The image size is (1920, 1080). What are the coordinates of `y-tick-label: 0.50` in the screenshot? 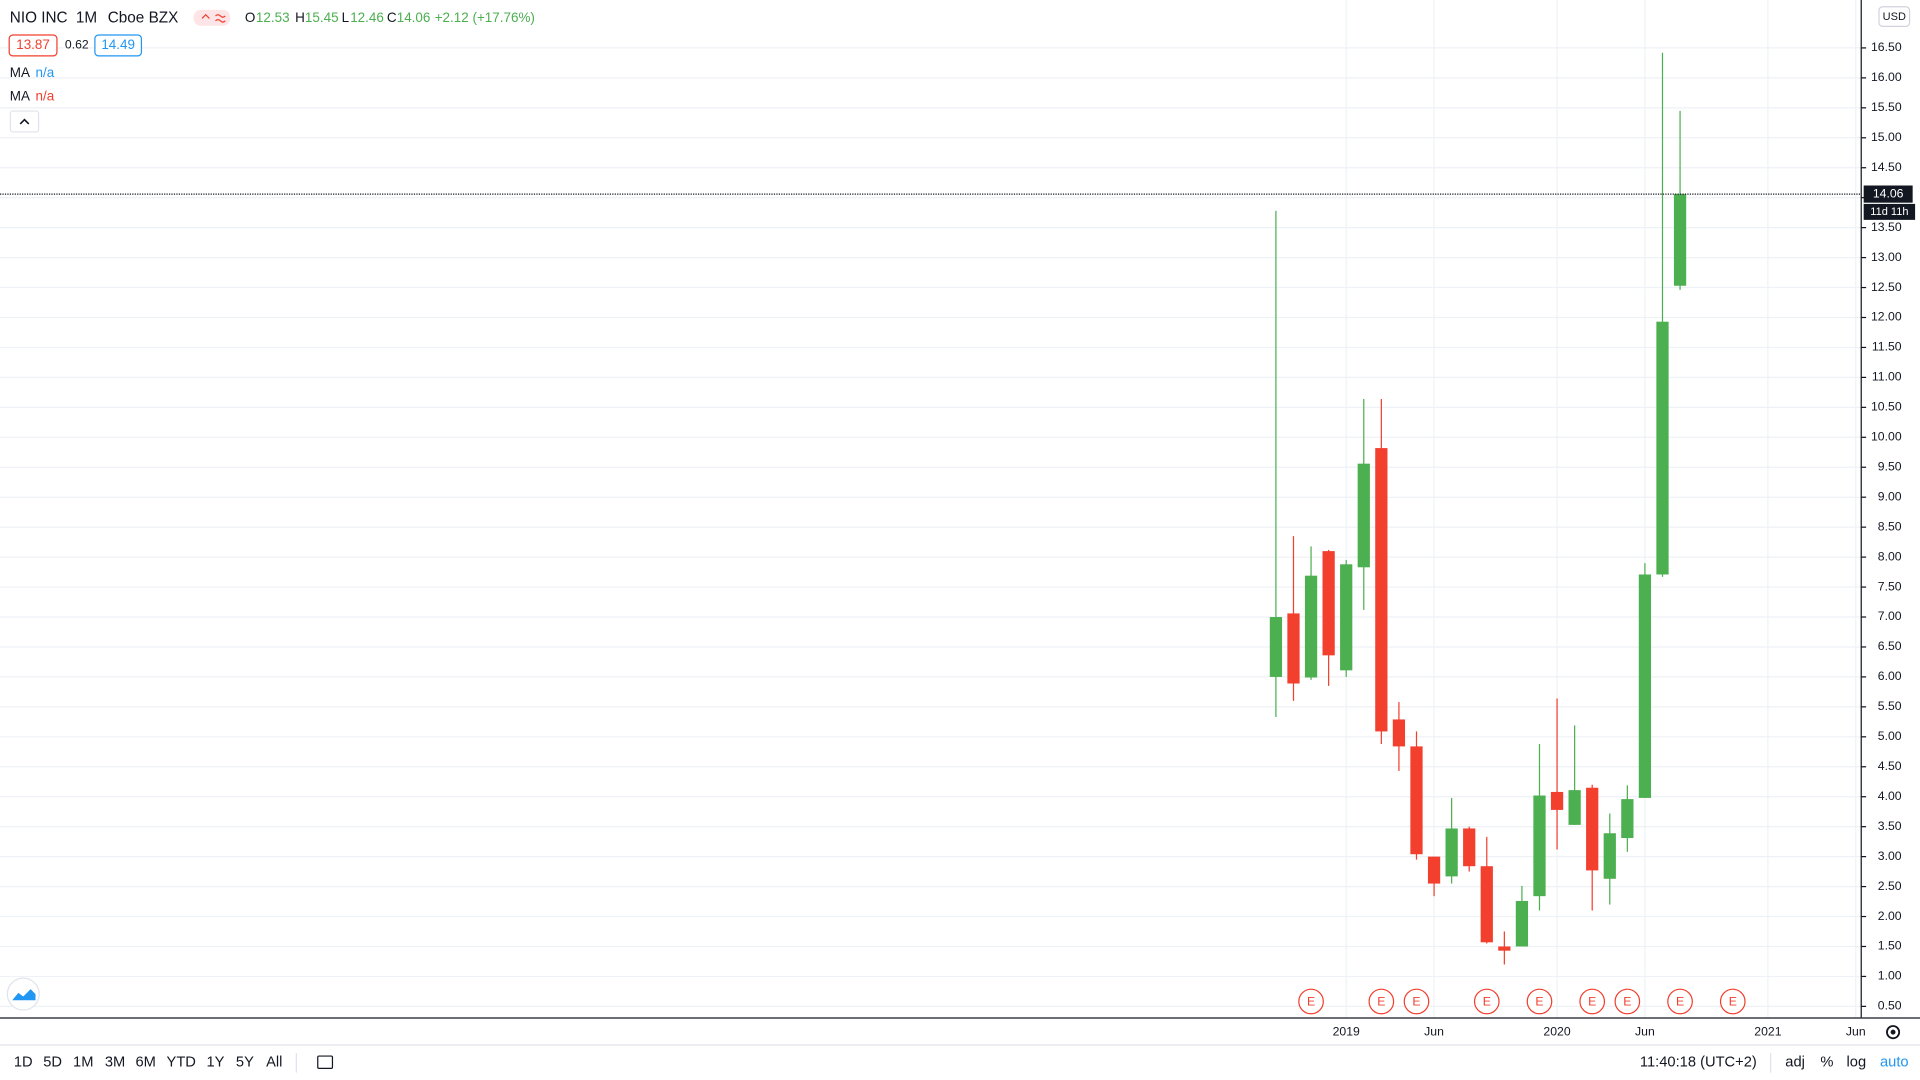 It's located at (1890, 1006).